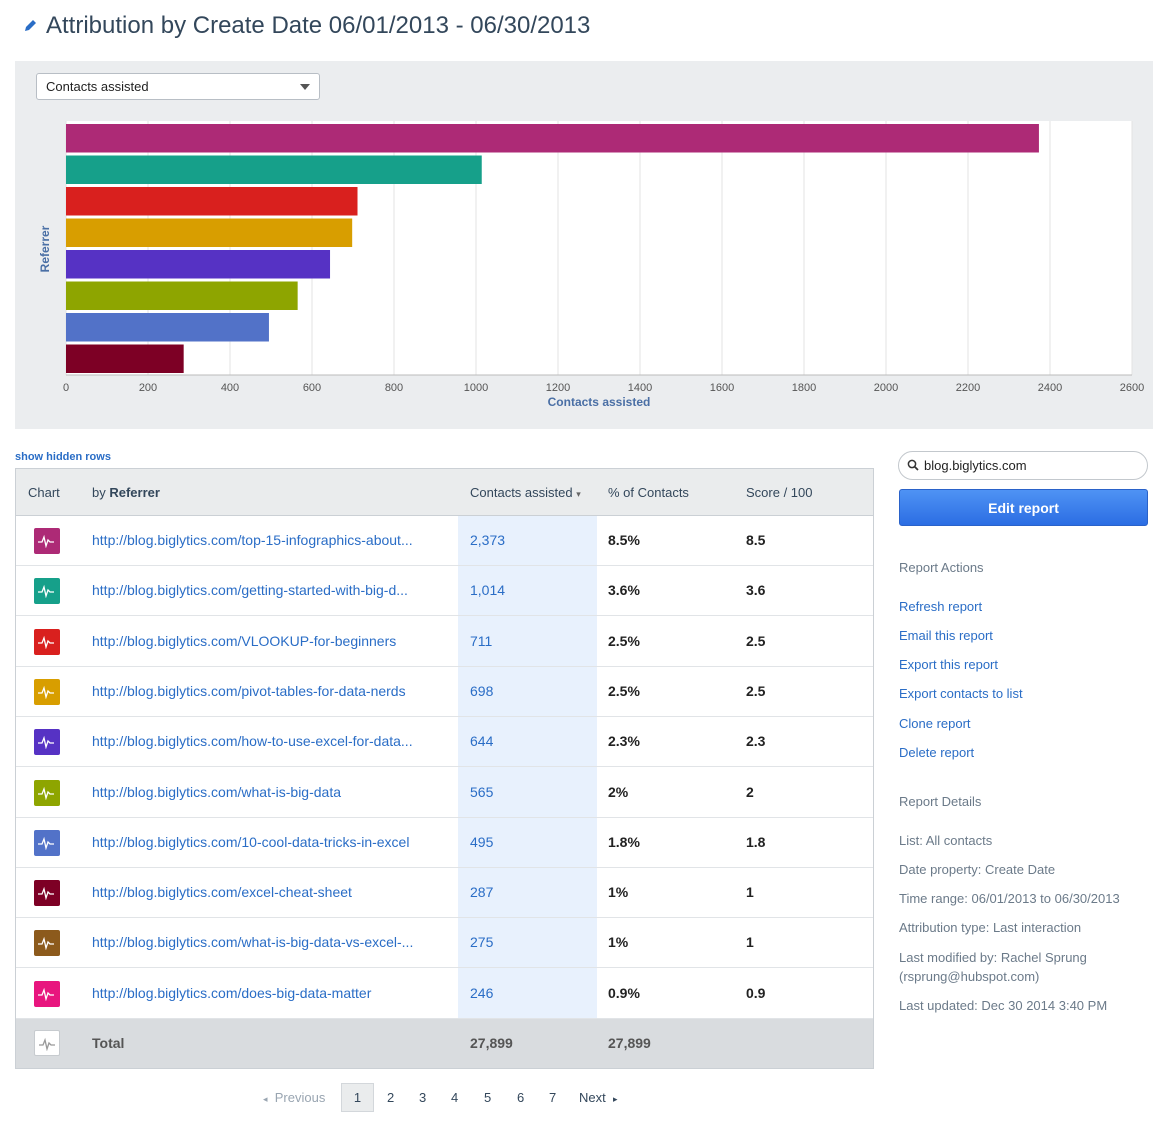  I want to click on x-tick-label: 200, so click(148, 388).